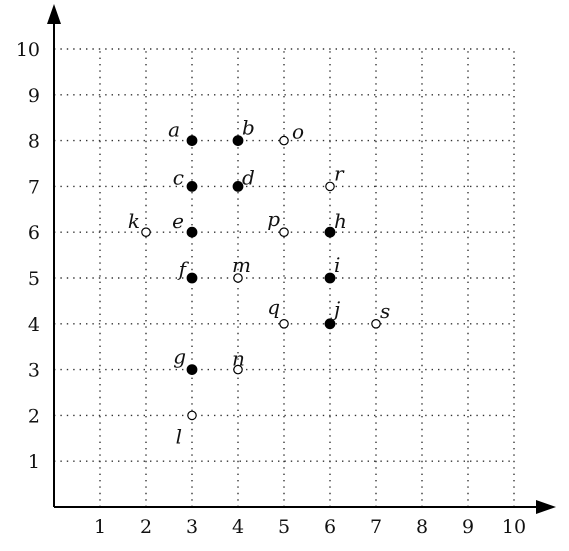  Describe the element at coordinates (192, 370) in the screenshot. I see `point-g` at that location.